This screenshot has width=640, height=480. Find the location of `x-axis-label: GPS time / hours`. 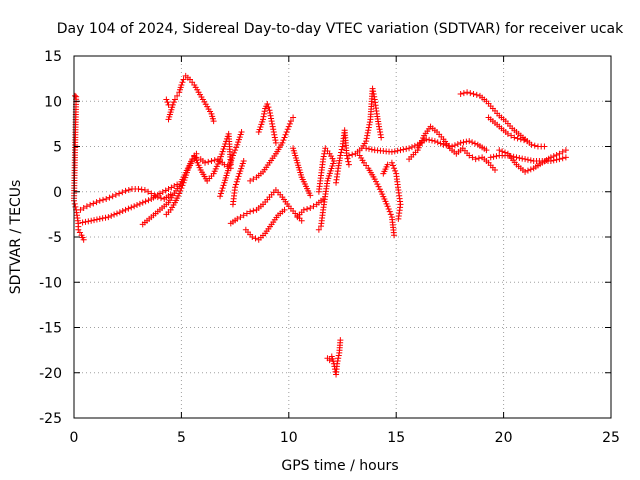

x-axis-label: GPS time / hours is located at coordinates (339, 466).